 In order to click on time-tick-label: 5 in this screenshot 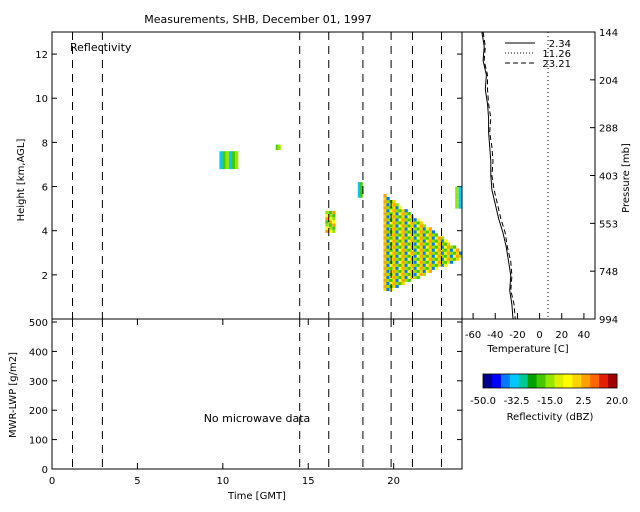, I will do `click(137, 481)`.